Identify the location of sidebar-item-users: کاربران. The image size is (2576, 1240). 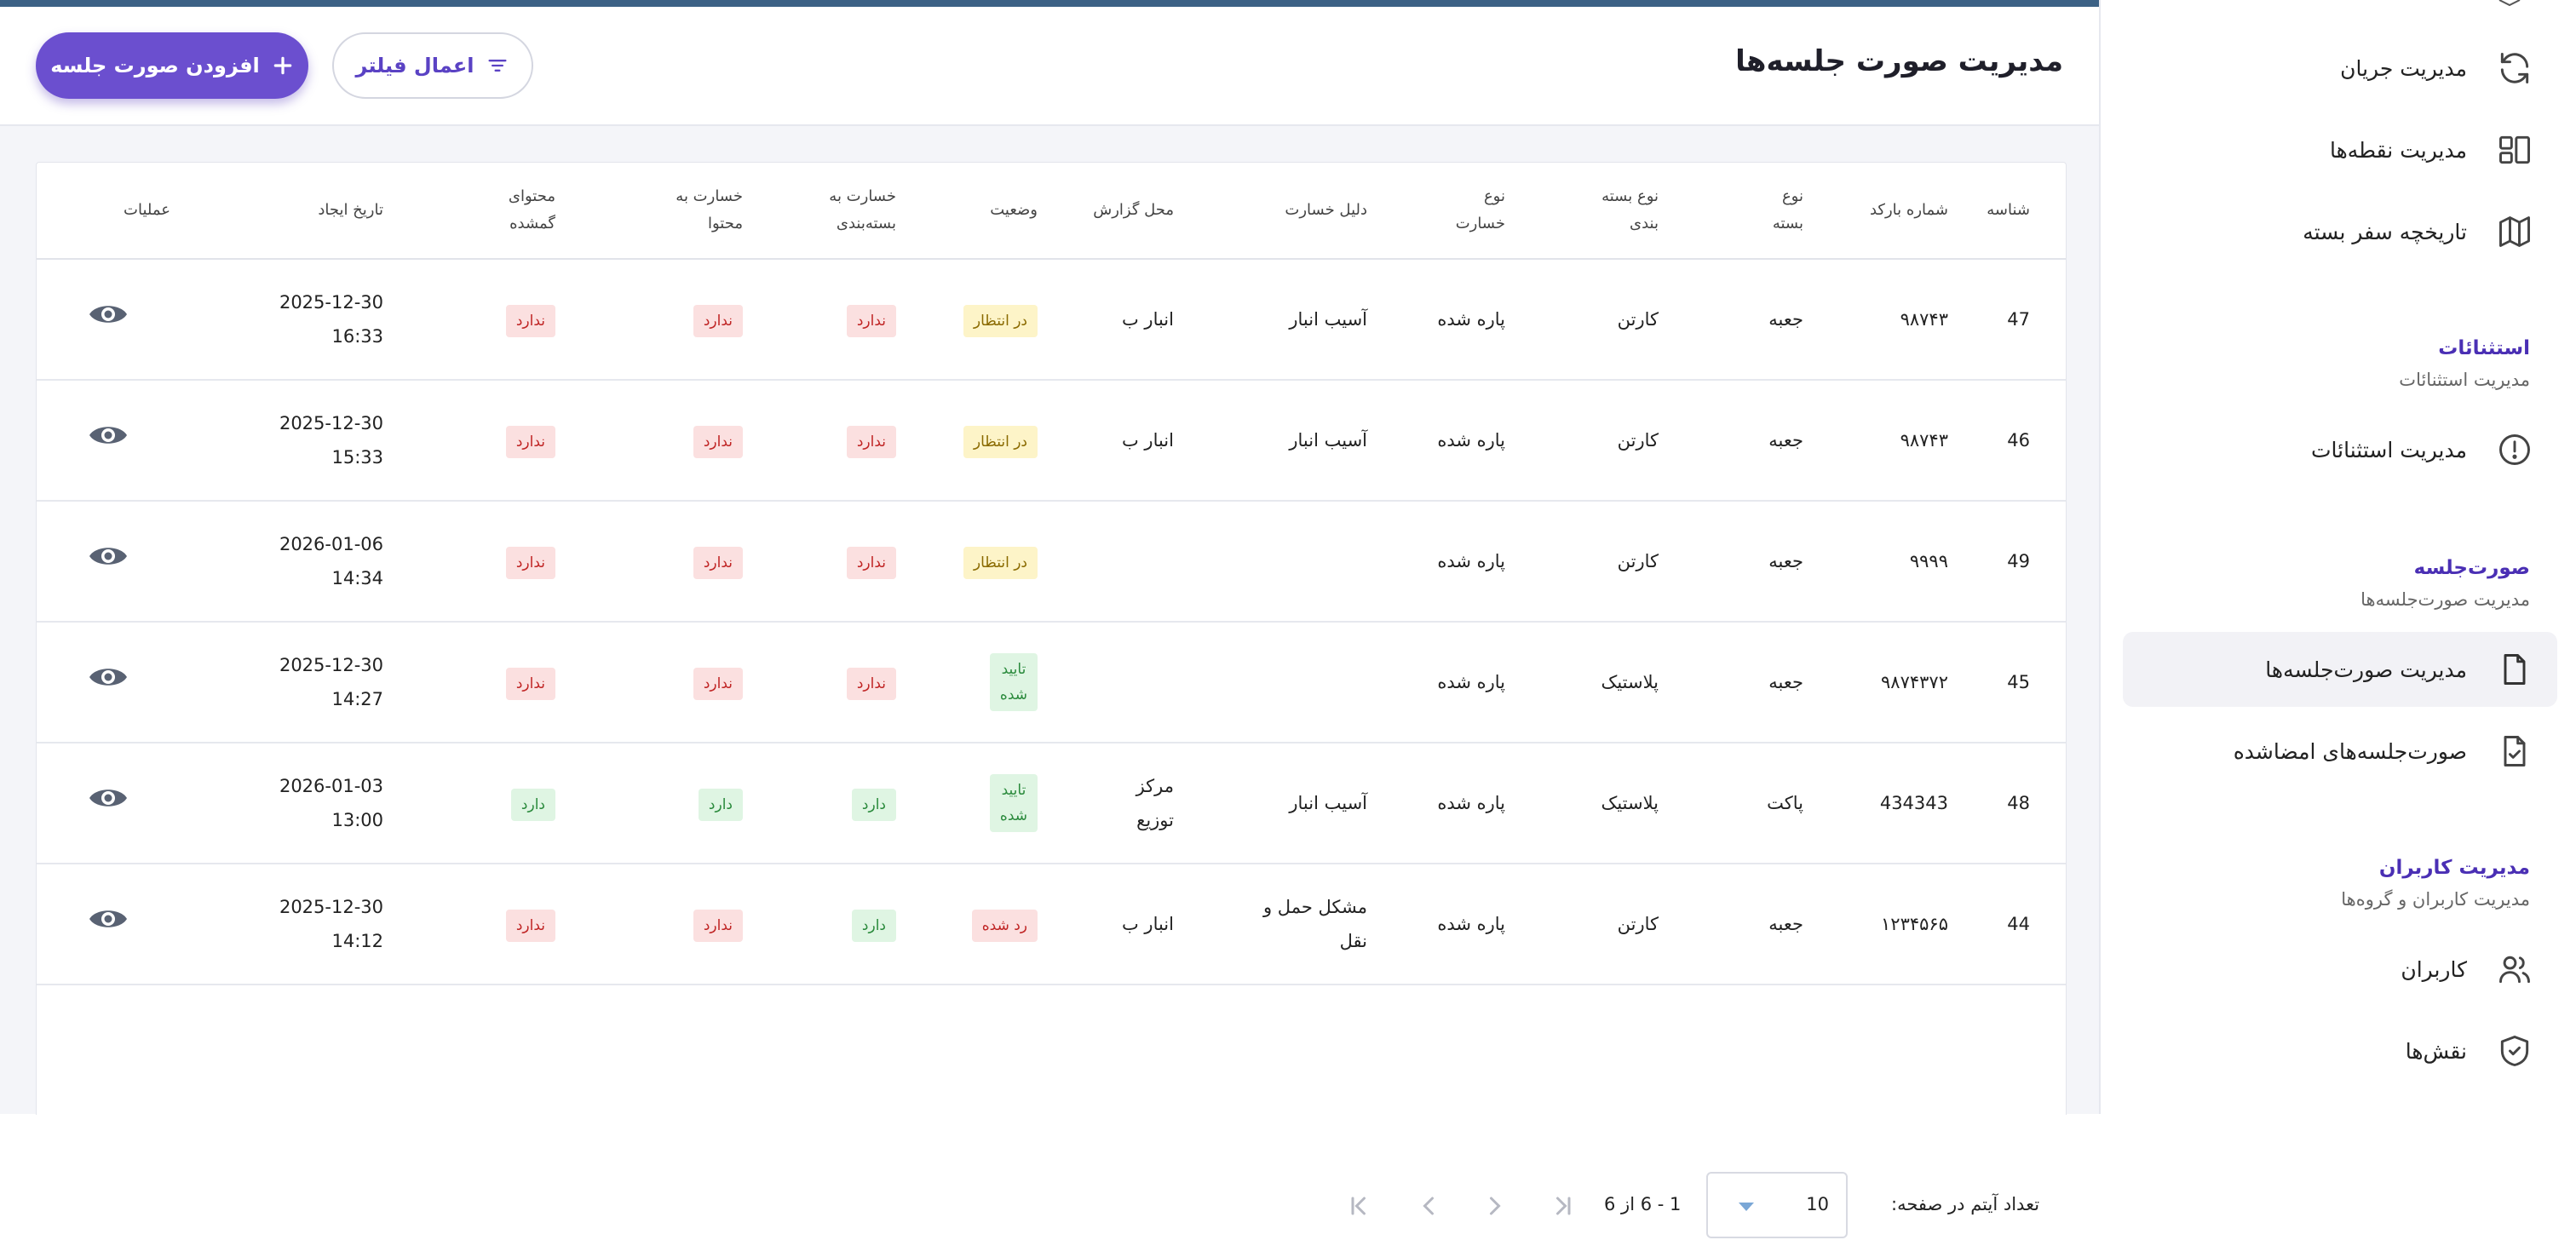
(2340, 969).